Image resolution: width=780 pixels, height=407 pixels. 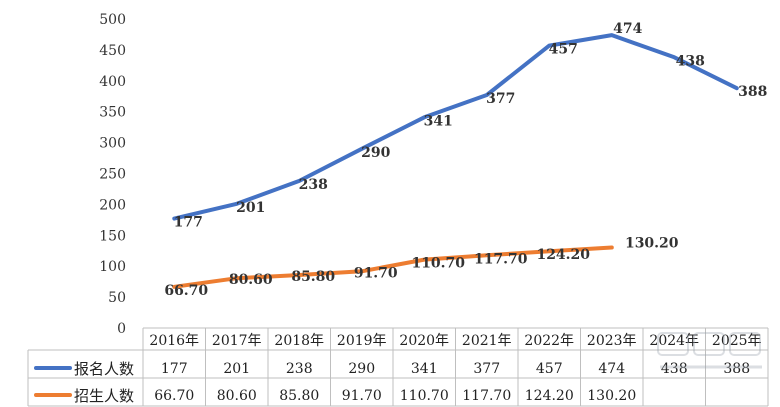 I want to click on y-tick-label: 250, so click(x=112, y=175).